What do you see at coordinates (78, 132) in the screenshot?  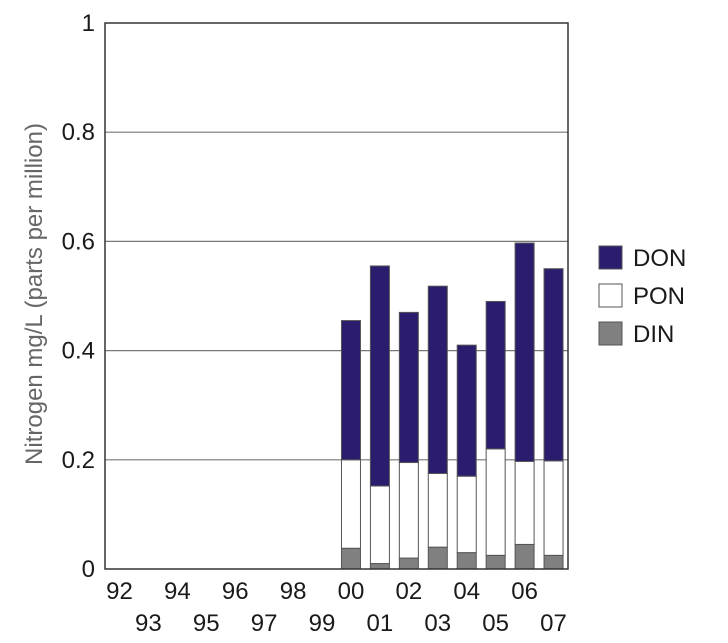 I see `y-tick-label: 0.8` at bounding box center [78, 132].